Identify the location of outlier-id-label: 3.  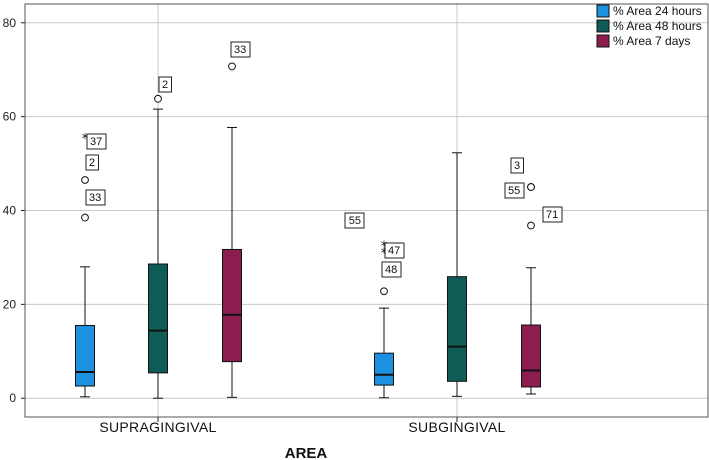
(517, 166).